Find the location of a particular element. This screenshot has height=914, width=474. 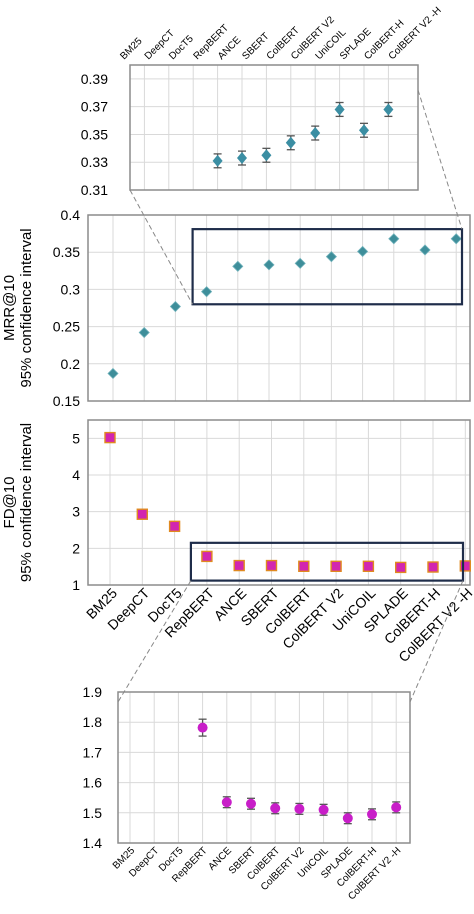

mrr-ytick-label: 0.35 is located at coordinates (66, 252).